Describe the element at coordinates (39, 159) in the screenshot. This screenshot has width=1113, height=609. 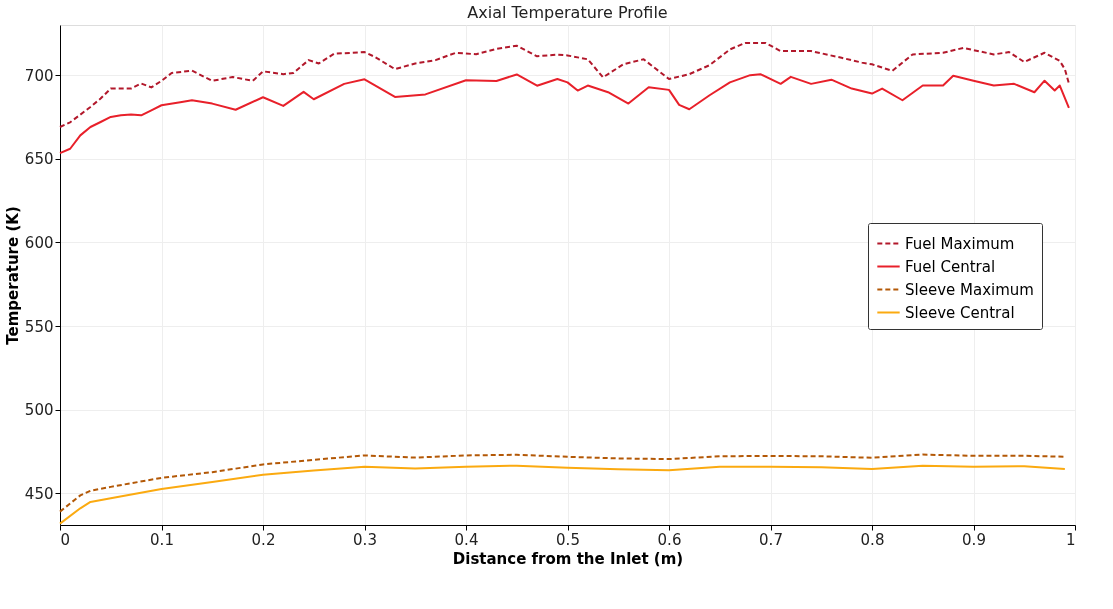
I see `y-tick-label: 650` at that location.